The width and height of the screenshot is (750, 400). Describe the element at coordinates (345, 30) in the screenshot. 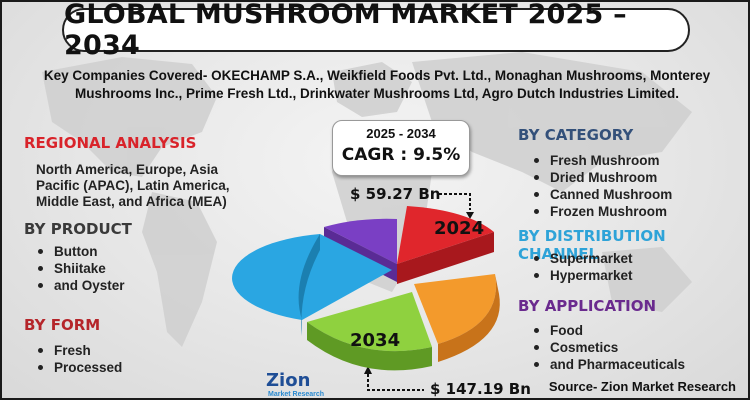

I see `page-title: GLOBAL MUSHROOM MARKET 2025 – 2034` at that location.